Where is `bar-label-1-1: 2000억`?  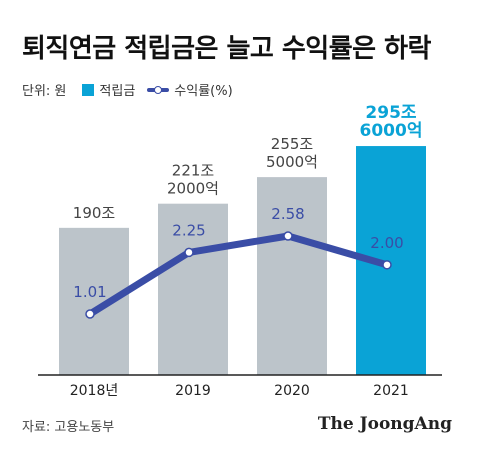 bar-label-1-1: 2000억 is located at coordinates (193, 189).